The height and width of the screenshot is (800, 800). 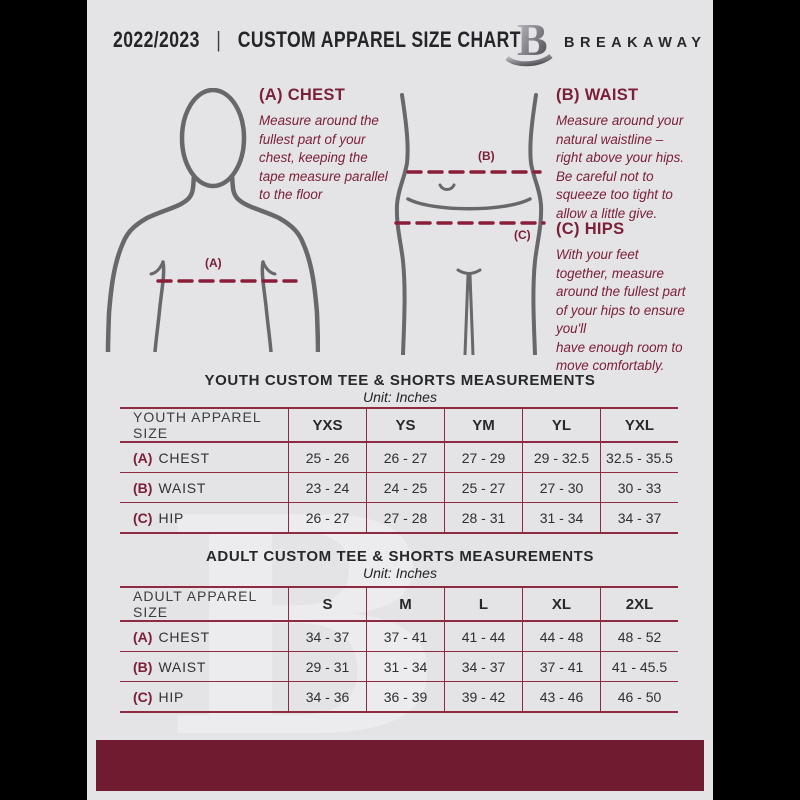 What do you see at coordinates (327, 425) in the screenshot?
I see `column-header: YXS` at bounding box center [327, 425].